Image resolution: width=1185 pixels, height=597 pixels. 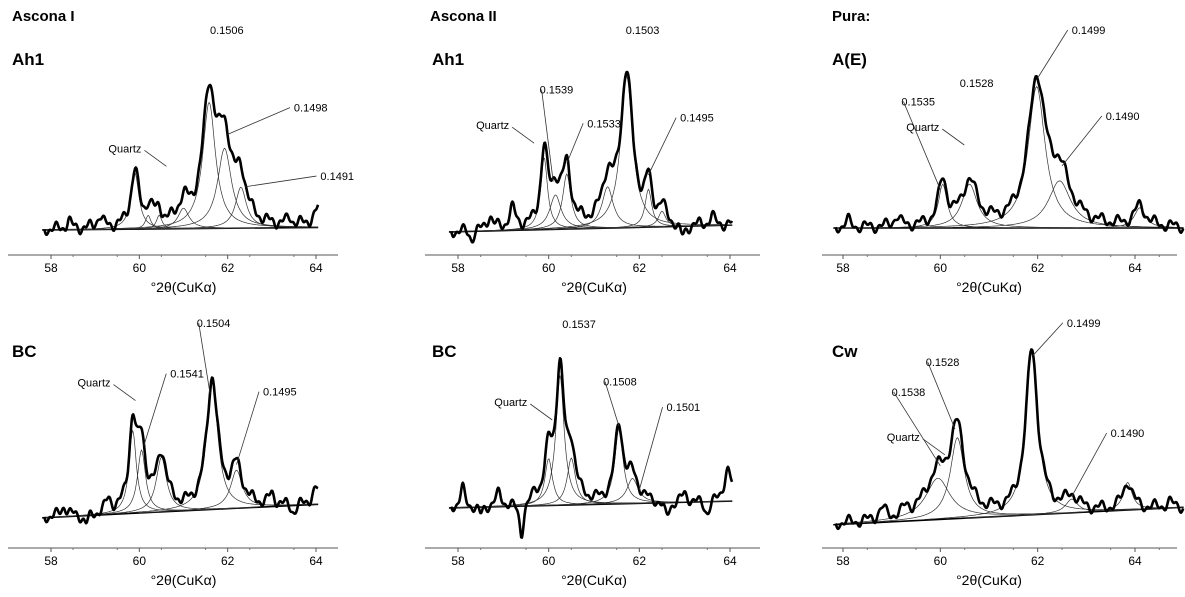 I want to click on peak-annotation: 0.1506, so click(x=227, y=31).